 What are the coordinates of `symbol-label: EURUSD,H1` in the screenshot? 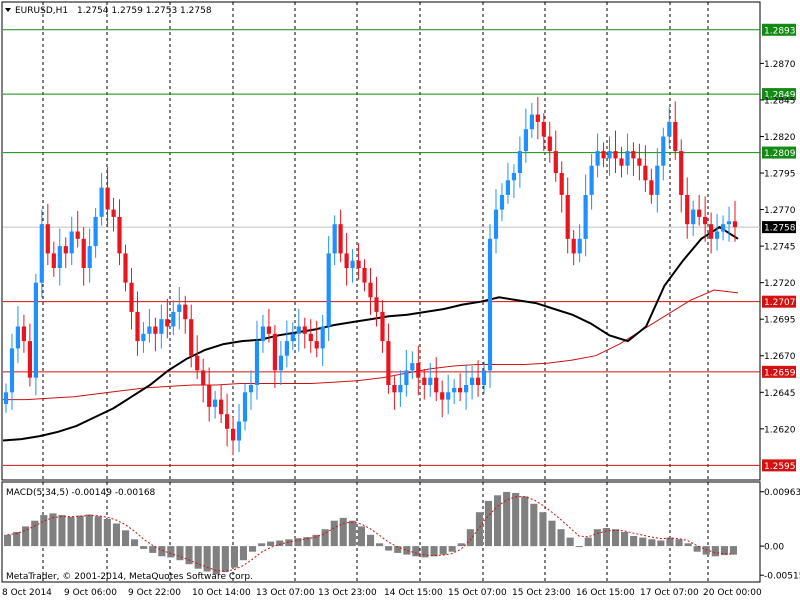 It's located at (41, 11).